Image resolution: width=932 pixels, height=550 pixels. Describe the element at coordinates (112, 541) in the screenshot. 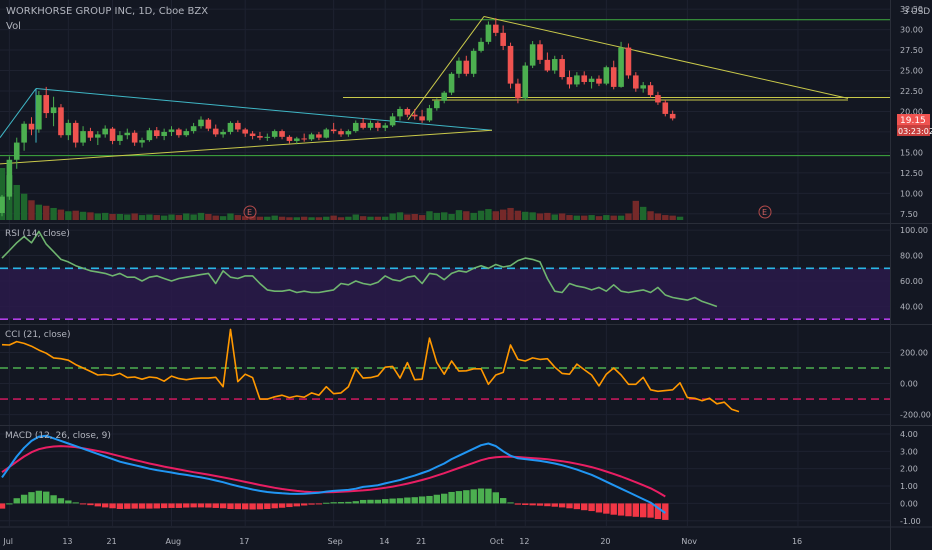

I see `time-axis-label: 21` at that location.